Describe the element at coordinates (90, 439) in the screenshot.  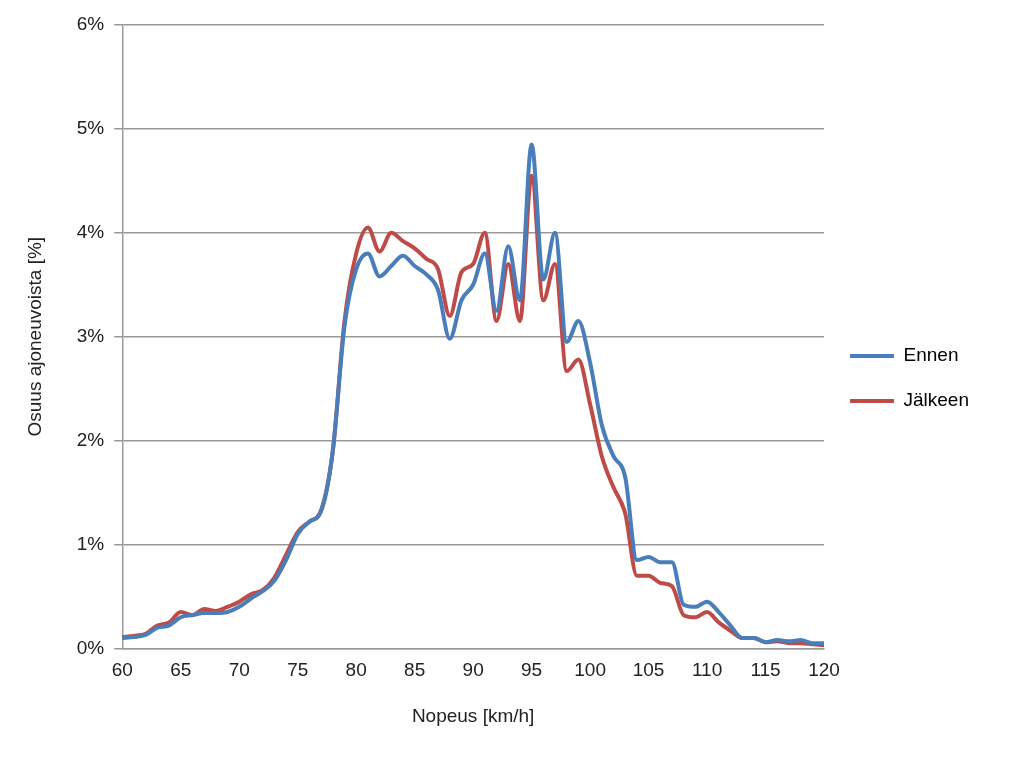
I see `y-tick-label: 2%` at that location.